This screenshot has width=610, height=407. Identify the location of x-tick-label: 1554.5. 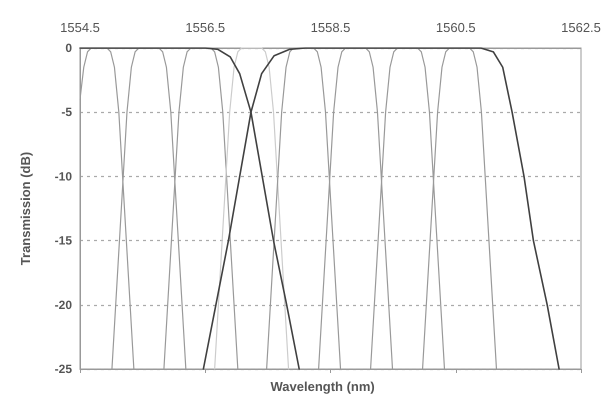
(80, 27).